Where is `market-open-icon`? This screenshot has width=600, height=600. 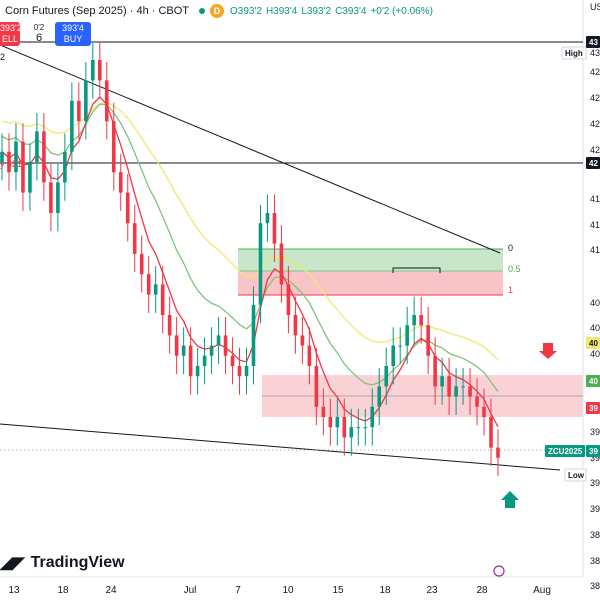
market-open-icon is located at coordinates (202, 11).